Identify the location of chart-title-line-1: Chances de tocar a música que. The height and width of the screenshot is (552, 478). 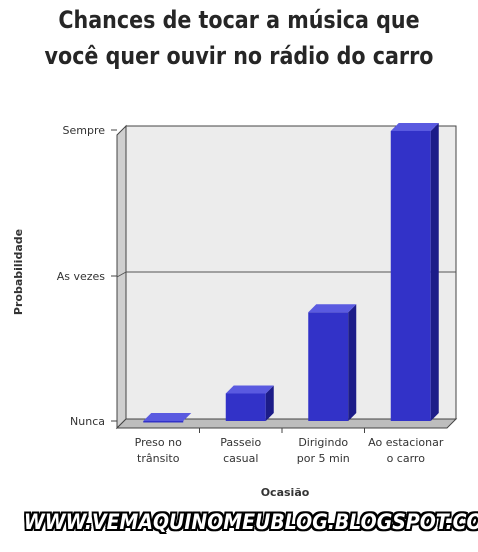
(239, 20).